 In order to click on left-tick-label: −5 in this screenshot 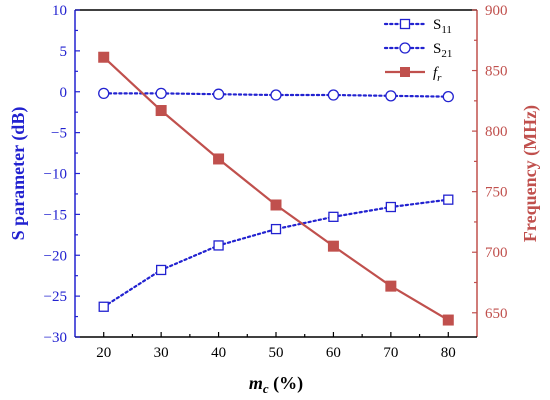, I will do `click(59, 134)`.